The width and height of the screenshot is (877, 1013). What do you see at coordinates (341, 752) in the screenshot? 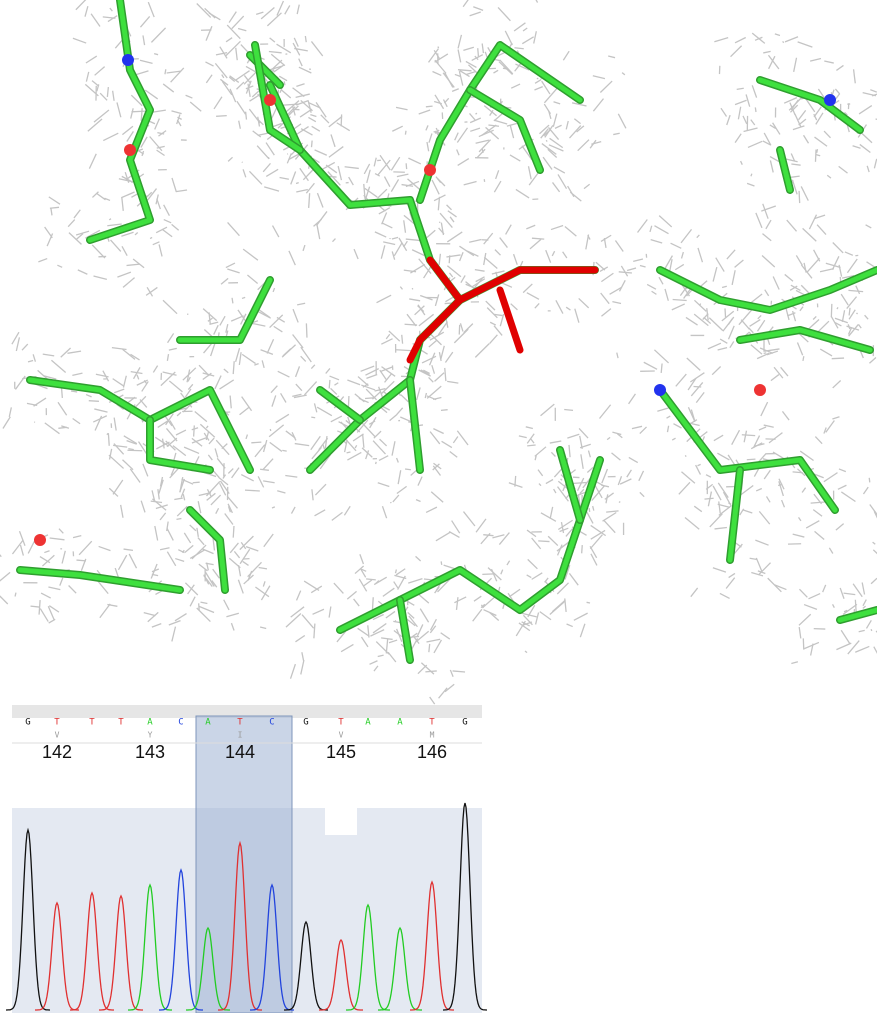
I see `codon-number: 145` at bounding box center [341, 752].